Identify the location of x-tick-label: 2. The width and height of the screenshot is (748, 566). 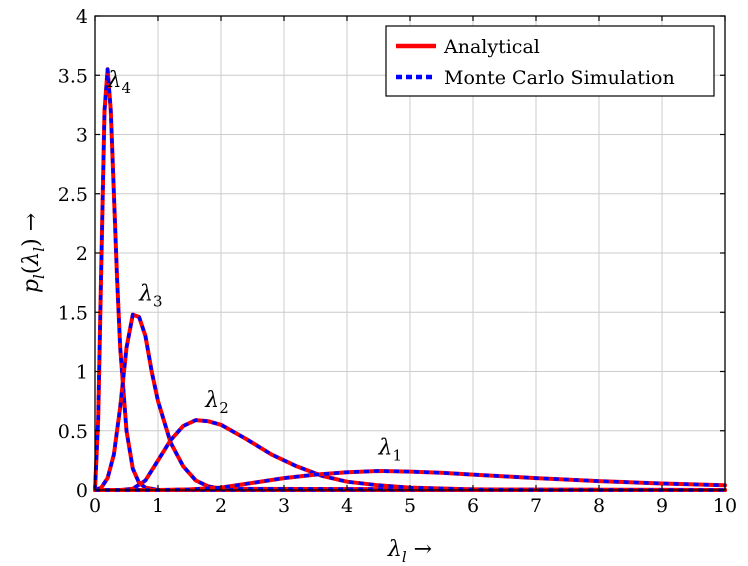
(221, 506).